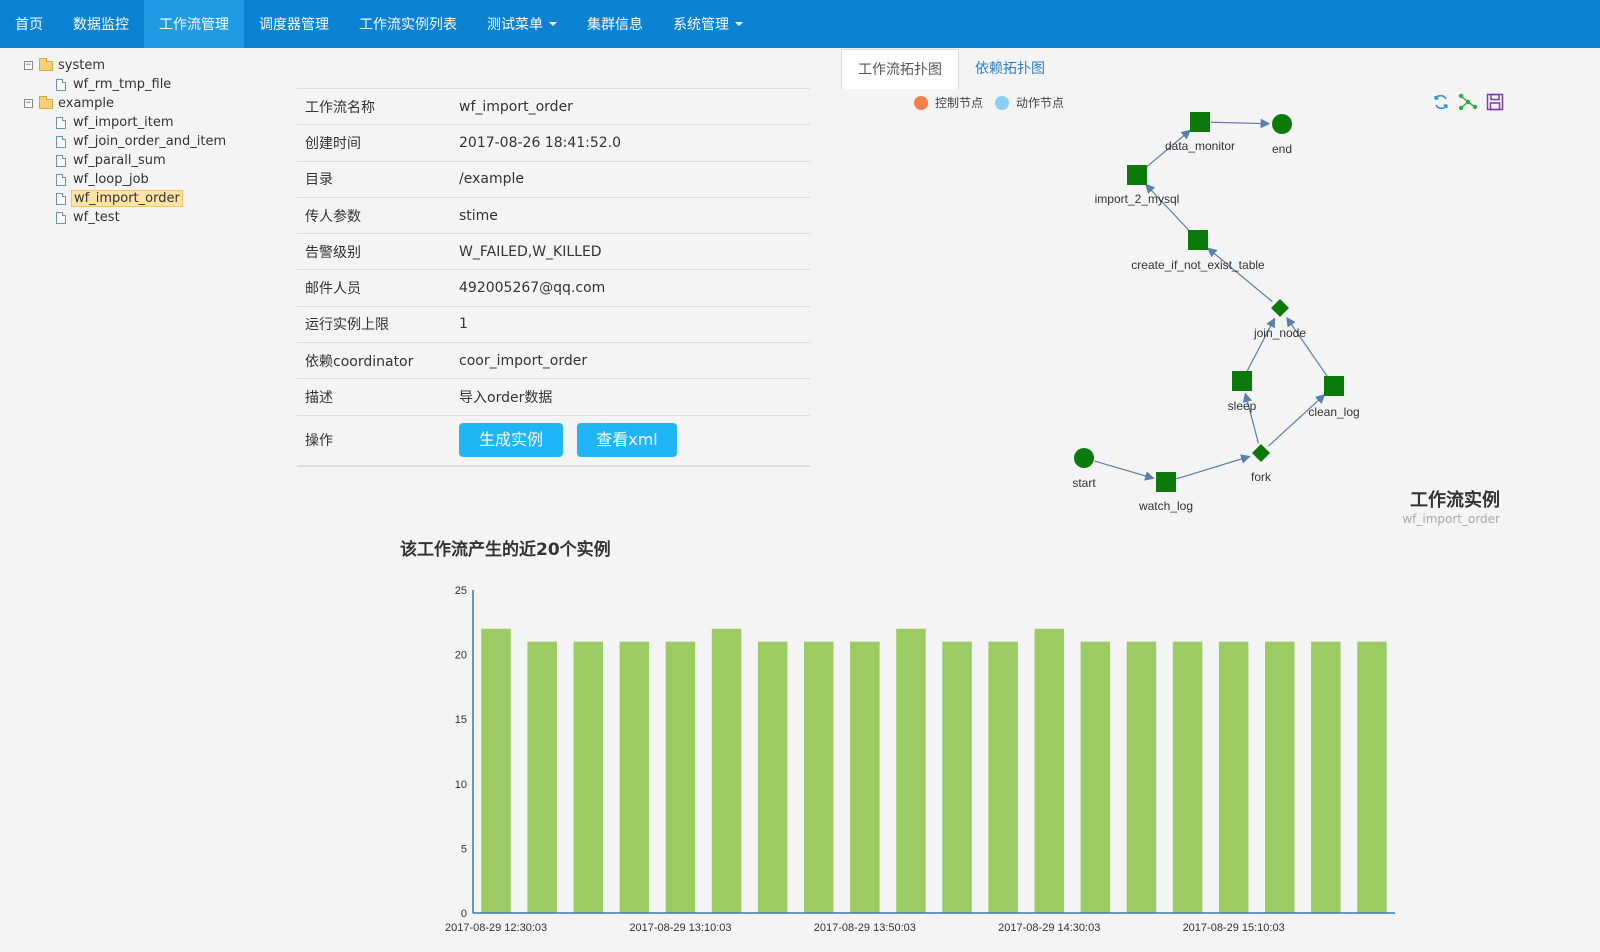 The height and width of the screenshot is (952, 1600). I want to click on tree-item-label: wf_rm_tmp_file, so click(122, 84).